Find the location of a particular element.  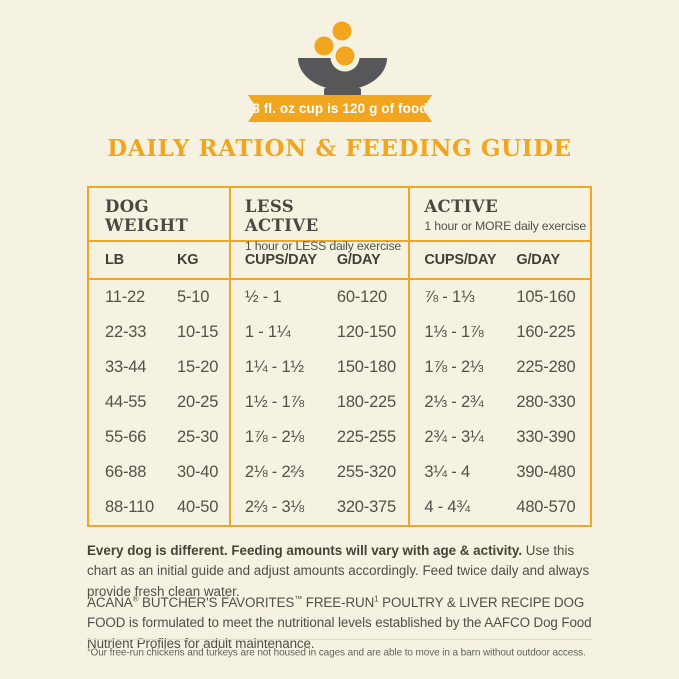

table-cell: 25-30 is located at coordinates (198, 437).